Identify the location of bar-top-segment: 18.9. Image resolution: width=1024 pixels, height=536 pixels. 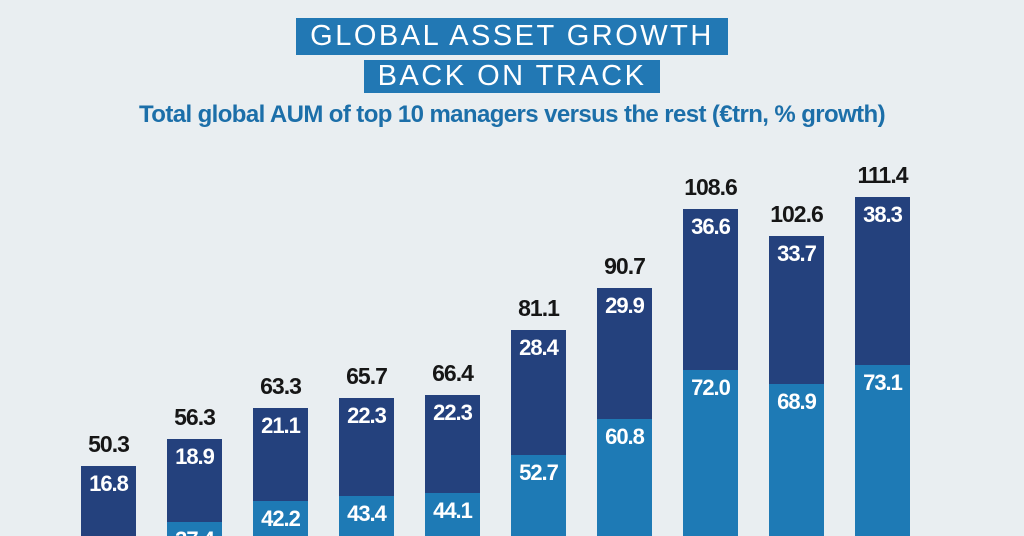
(194, 481).